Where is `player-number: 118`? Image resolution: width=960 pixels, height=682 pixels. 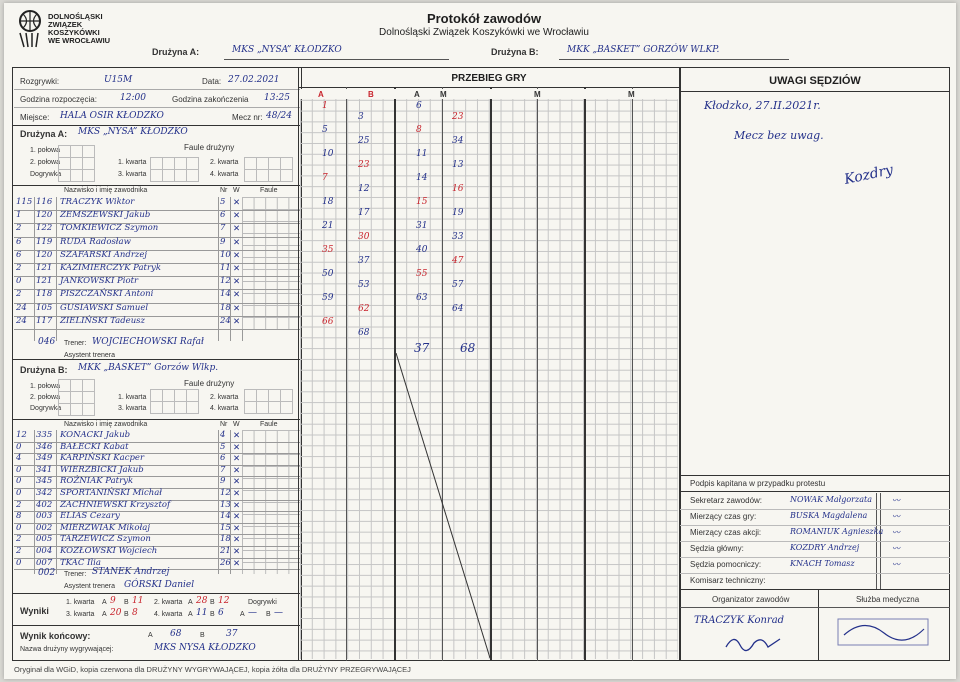 player-number: 118 is located at coordinates (44, 294).